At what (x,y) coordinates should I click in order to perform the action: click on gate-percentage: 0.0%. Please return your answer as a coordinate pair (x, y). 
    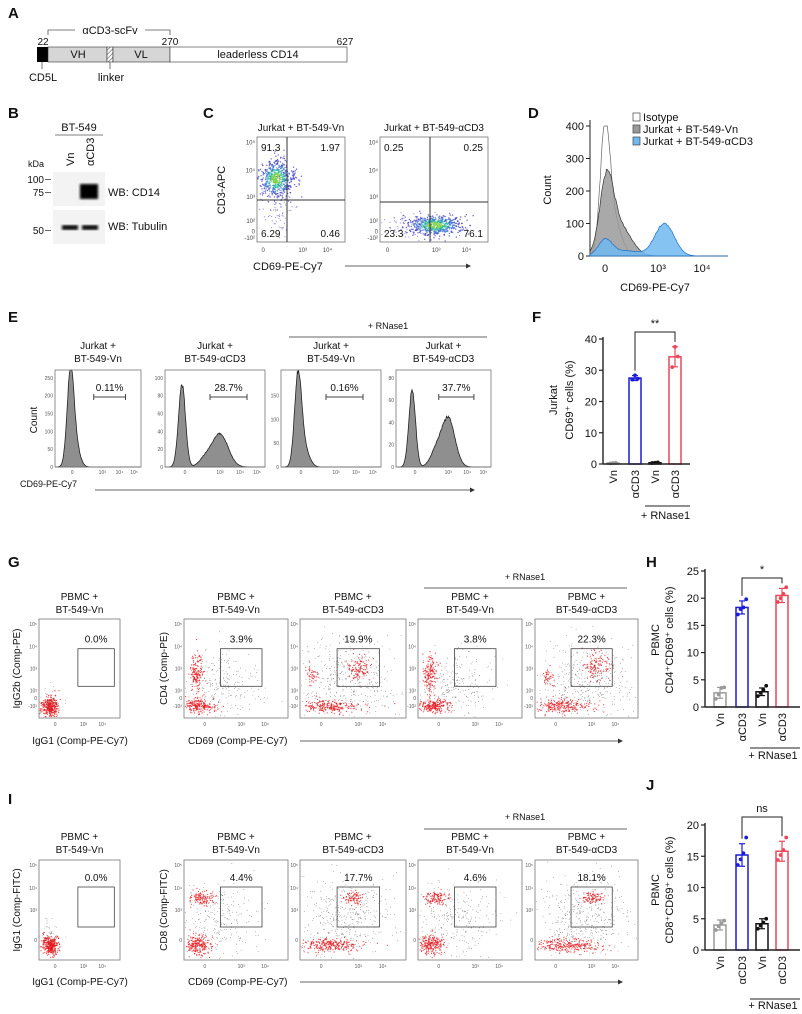
    Looking at the image, I should click on (96, 640).